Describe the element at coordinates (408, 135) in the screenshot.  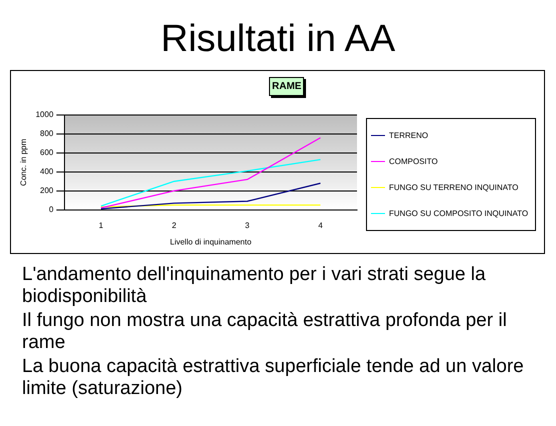
I see `legend-label: TERRENO` at that location.